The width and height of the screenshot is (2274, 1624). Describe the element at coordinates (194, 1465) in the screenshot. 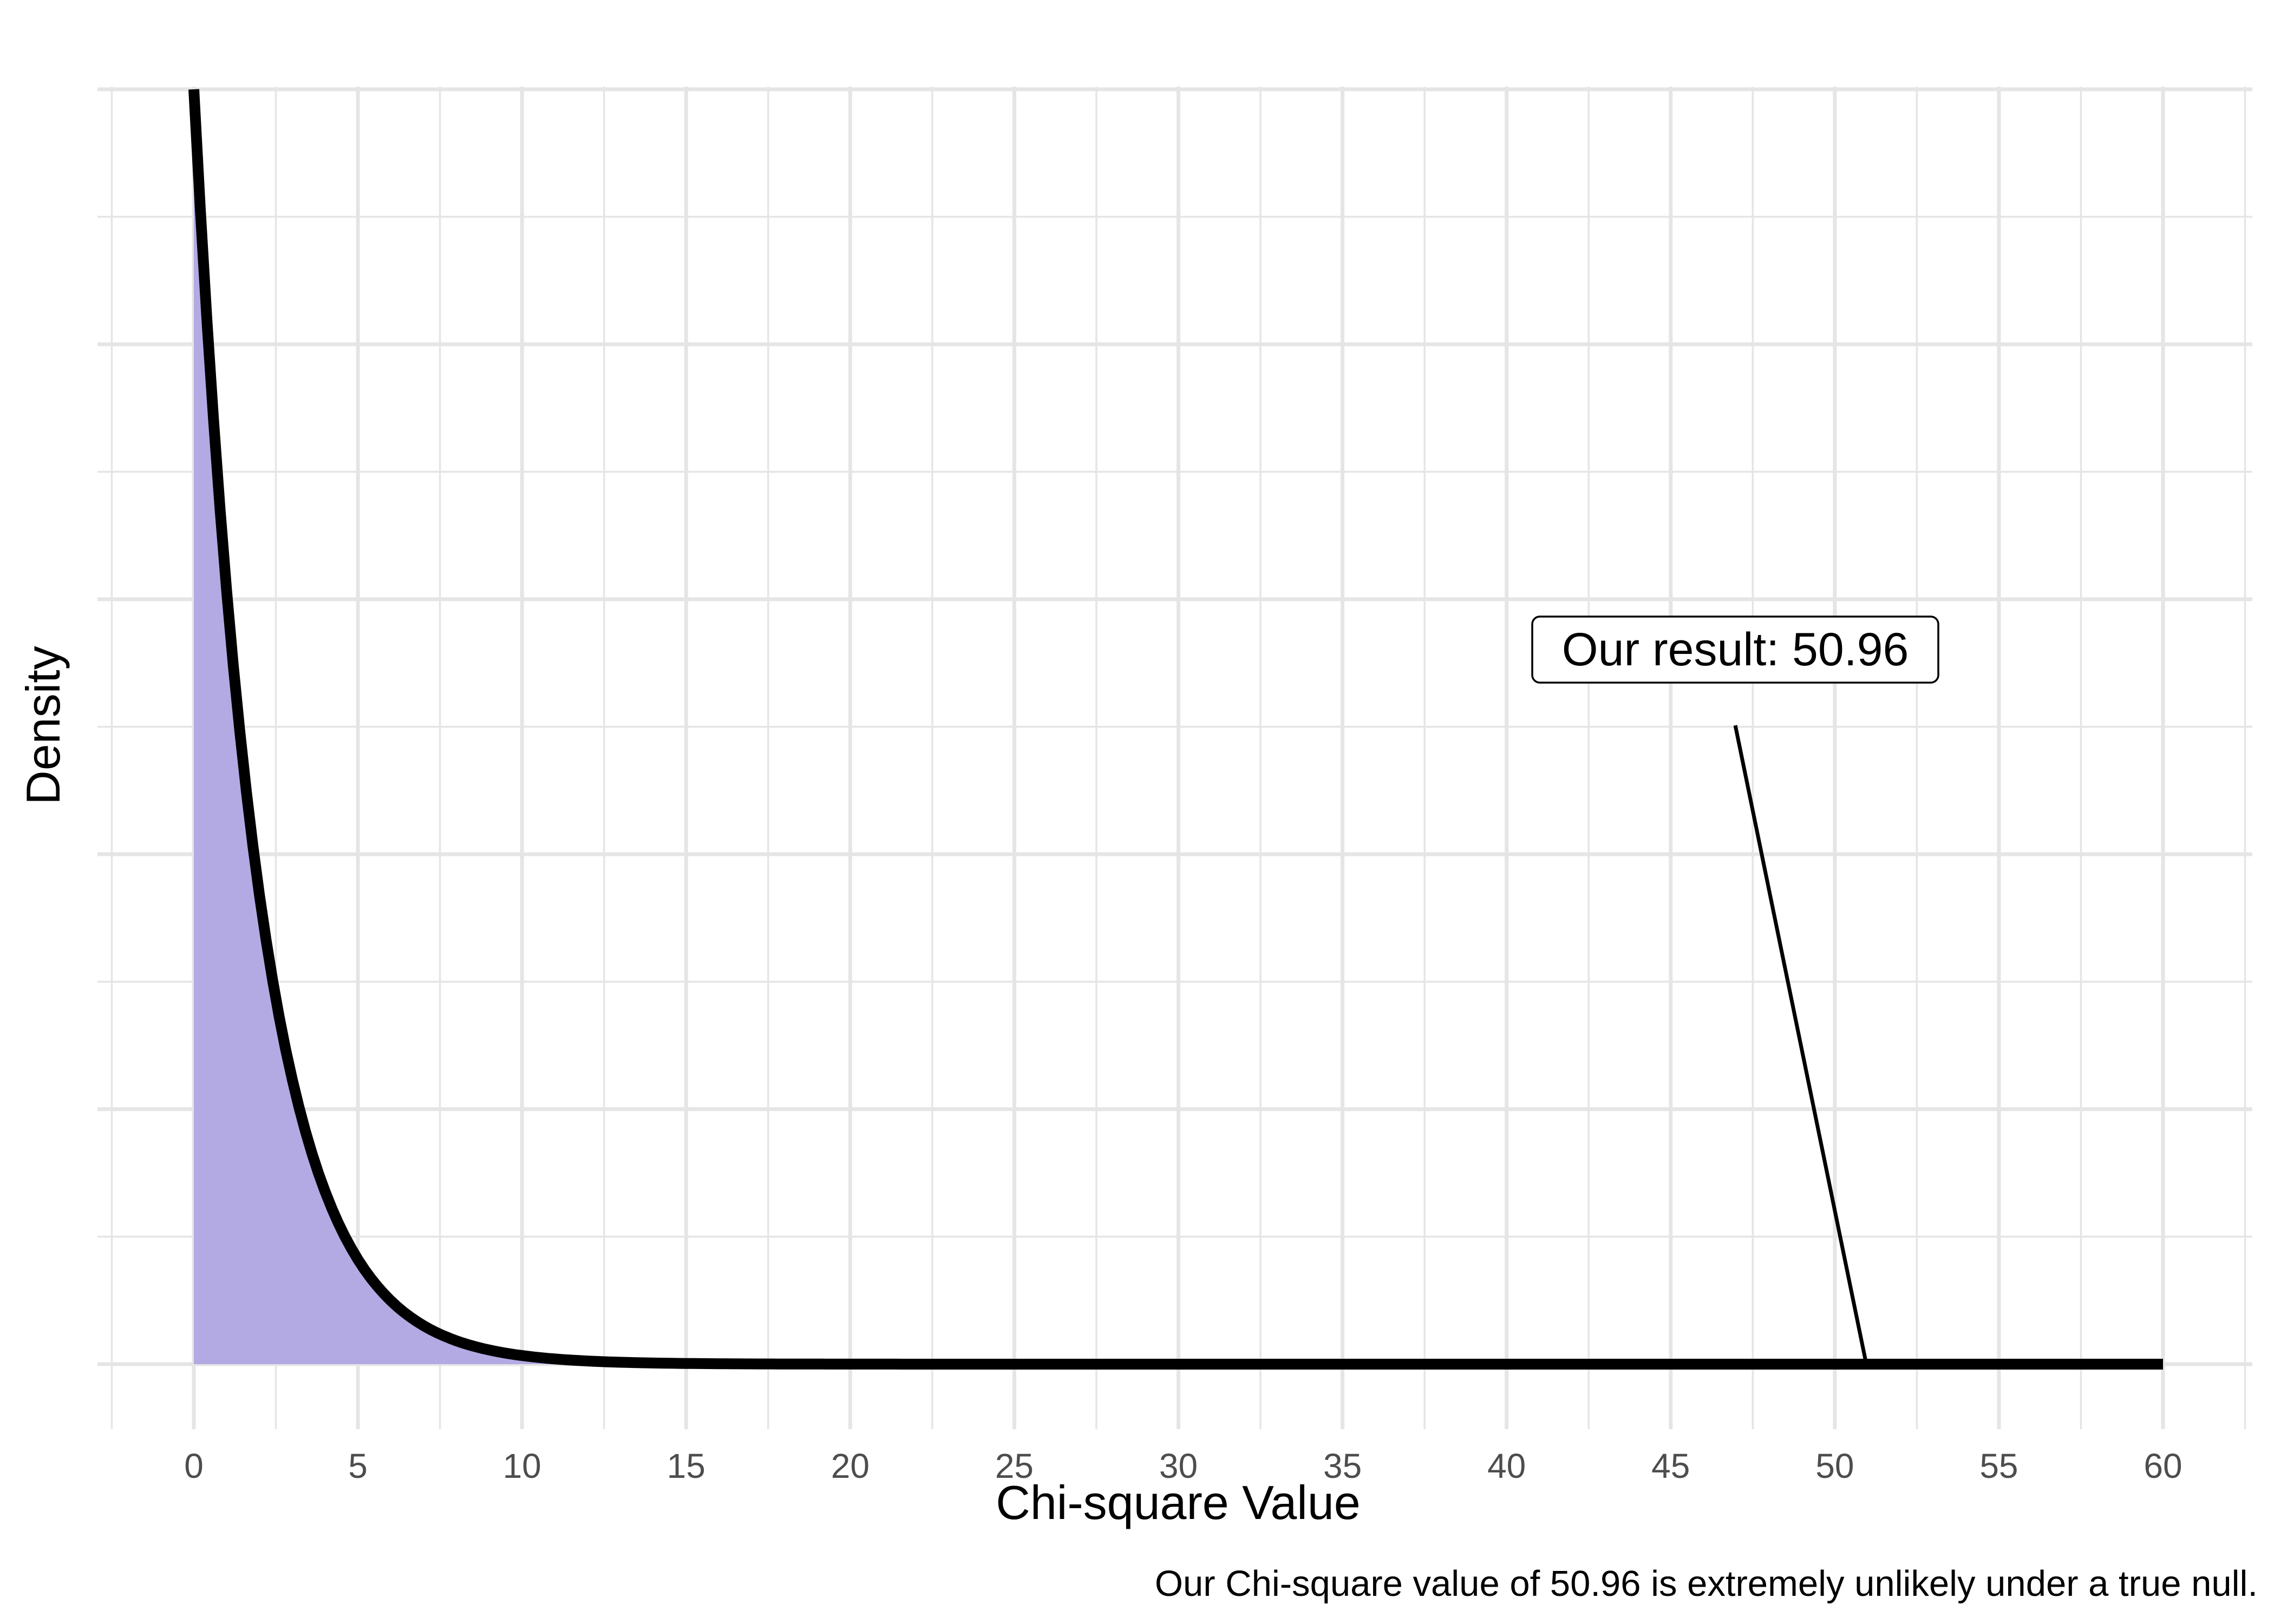

I see `x-tick-label: 0` at that location.